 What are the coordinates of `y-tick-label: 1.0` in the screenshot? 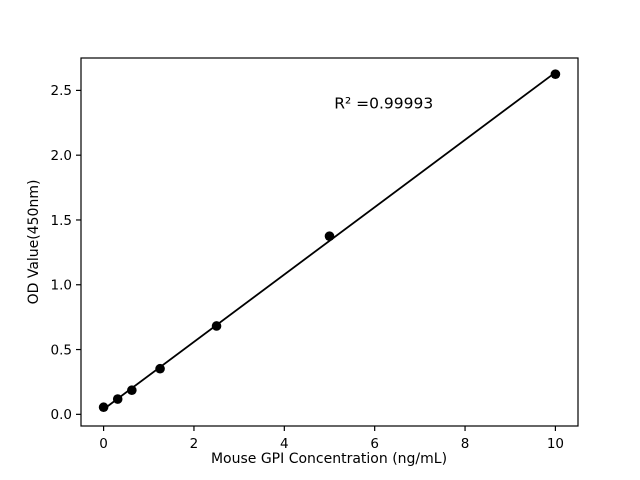 It's located at (61, 286).